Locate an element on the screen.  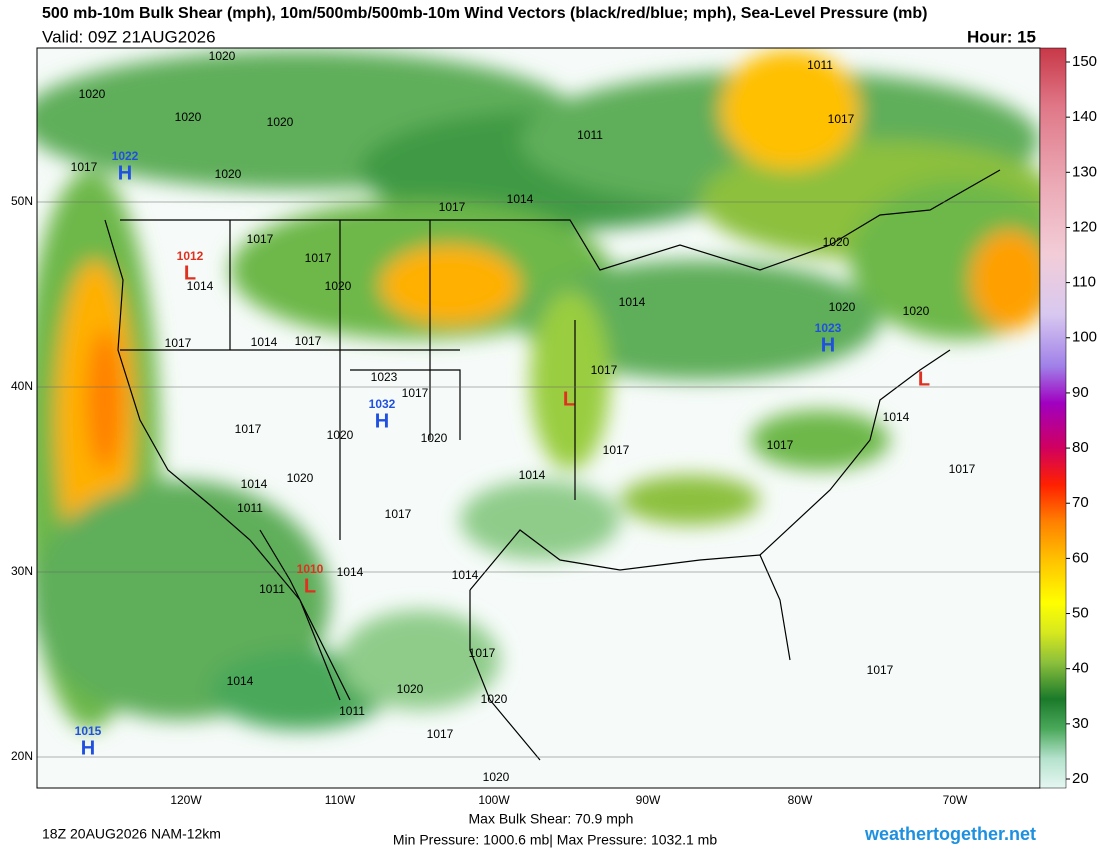
colorbar-tick-label: 60 is located at coordinates (1080, 557).